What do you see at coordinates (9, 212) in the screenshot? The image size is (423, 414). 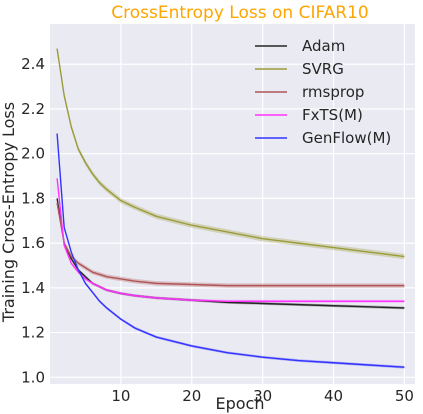 I see `y-axis-title: Training Cross-Entropy Loss` at bounding box center [9, 212].